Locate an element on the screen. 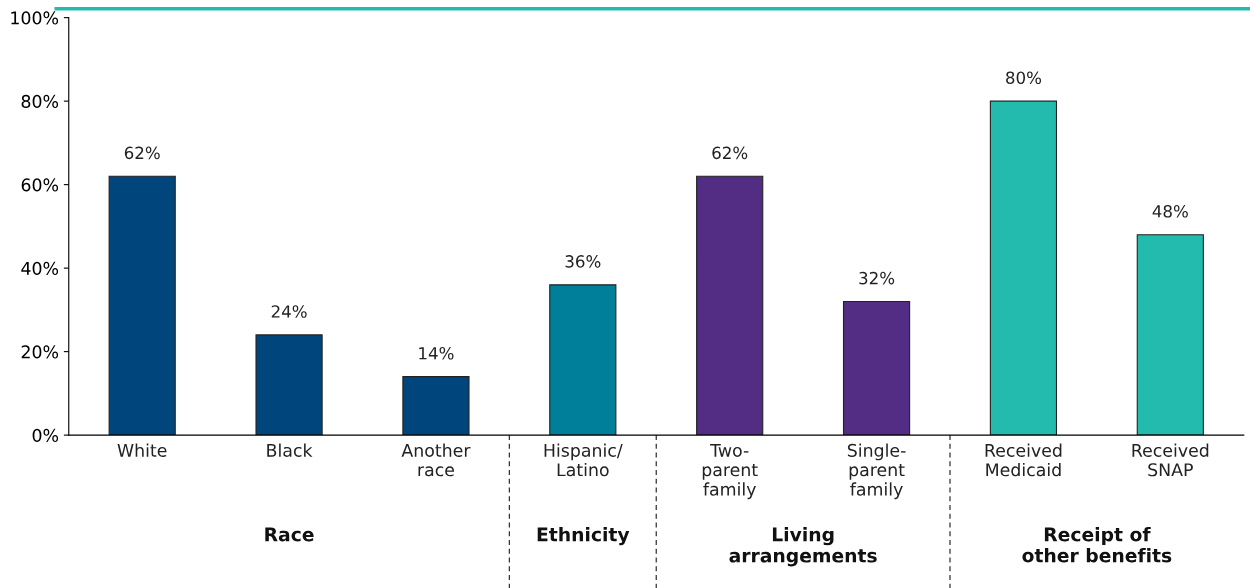 This screenshot has width=1250, height=588. y-tick-label: 80% is located at coordinates (40, 101).